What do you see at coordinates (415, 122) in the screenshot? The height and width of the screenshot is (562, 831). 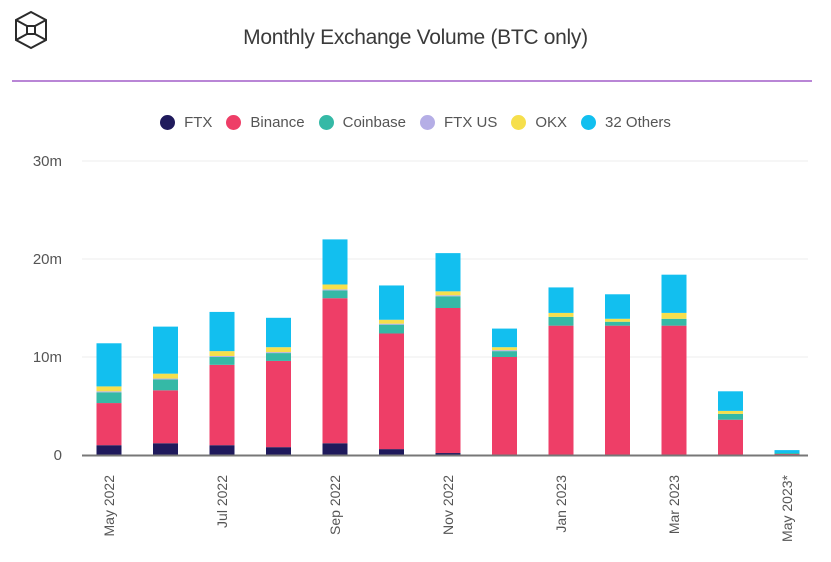 I see `chart-legend: FTX Binance Coinbase FTX US OKX 32 Others` at bounding box center [415, 122].